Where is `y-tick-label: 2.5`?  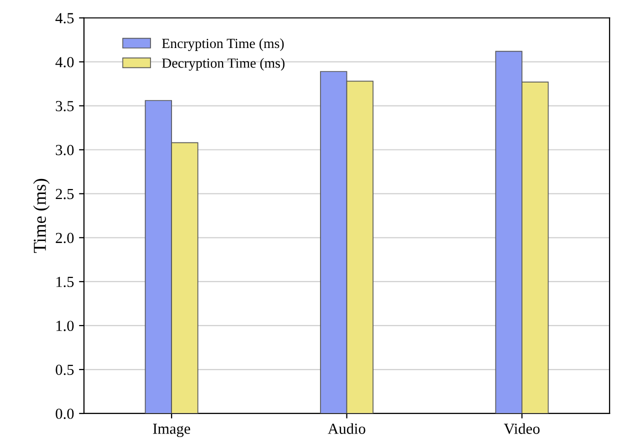 y-tick-label: 2.5 is located at coordinates (65, 194).